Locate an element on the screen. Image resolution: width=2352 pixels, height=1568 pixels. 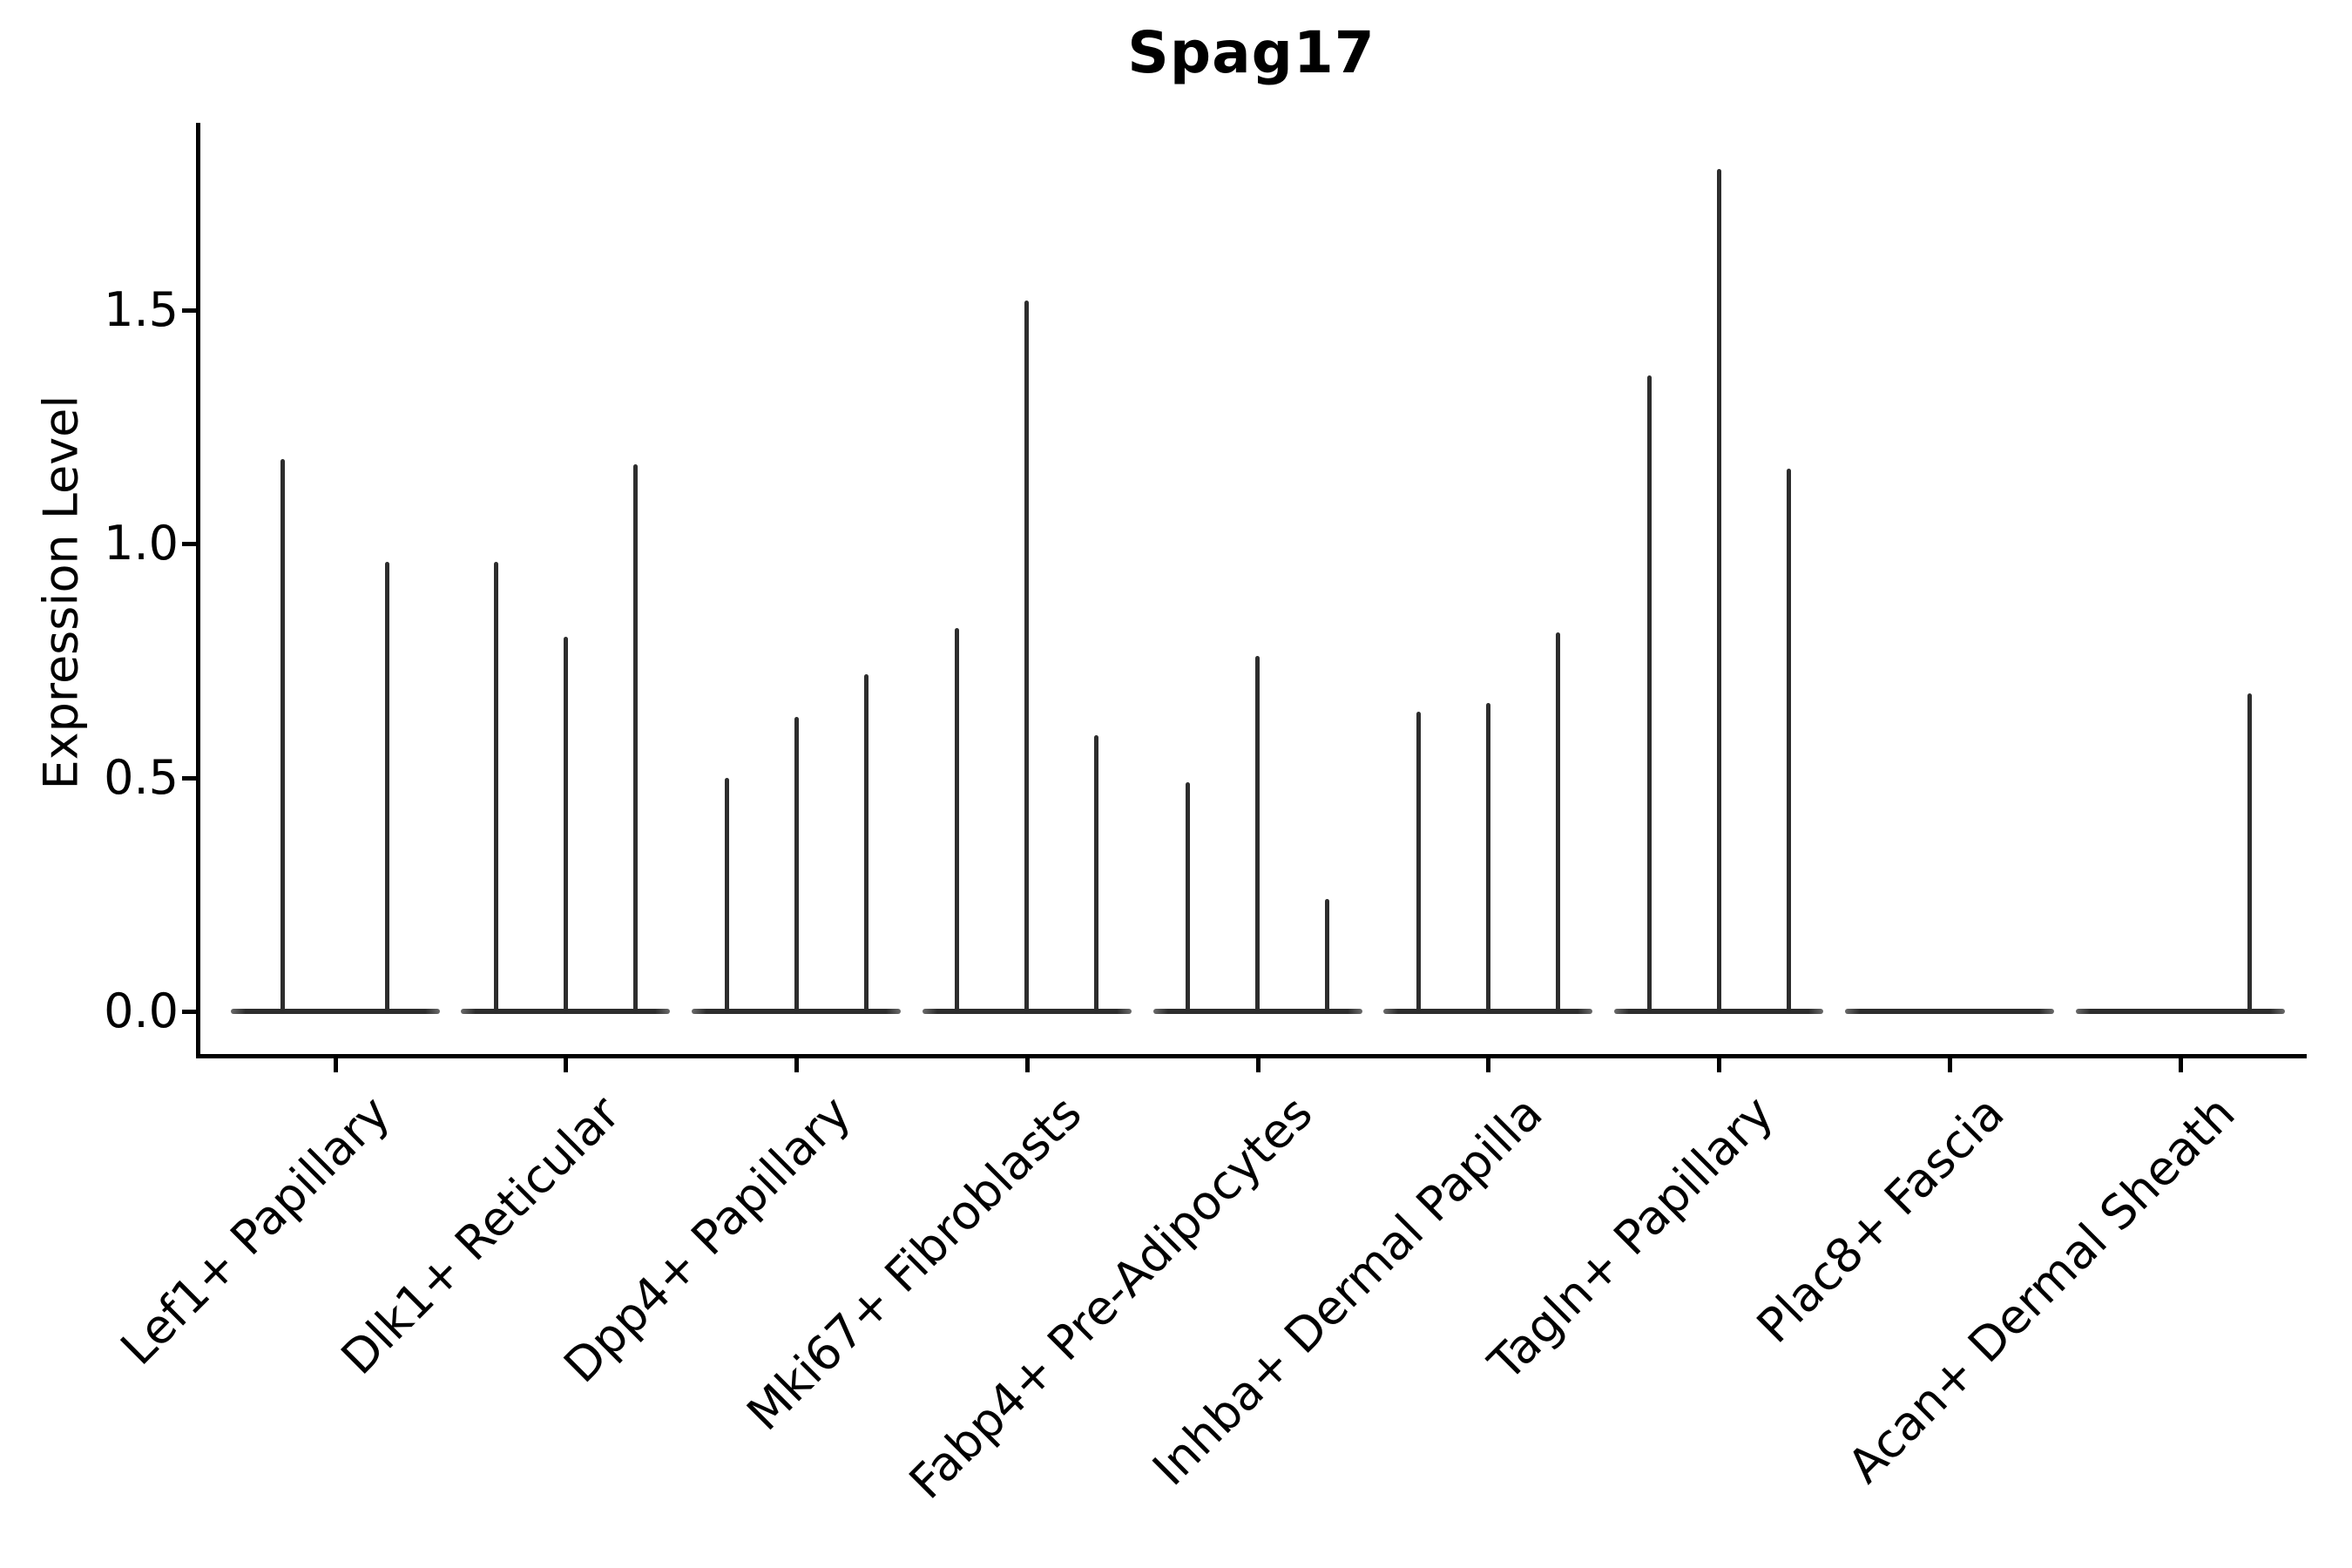
x-axis-spine is located at coordinates (1251, 1056).